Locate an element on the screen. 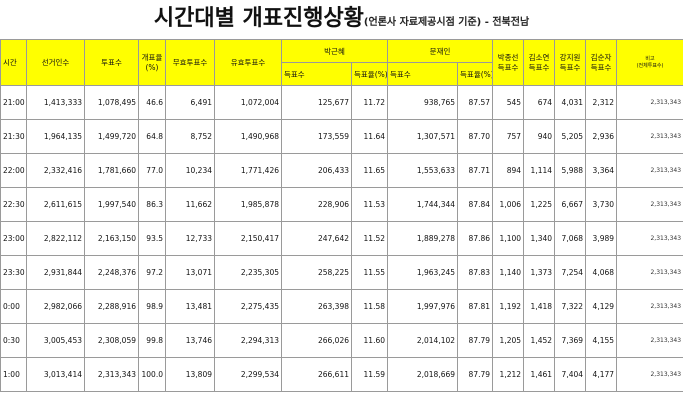  moon-rate-cell: 87.86 is located at coordinates (475, 238).